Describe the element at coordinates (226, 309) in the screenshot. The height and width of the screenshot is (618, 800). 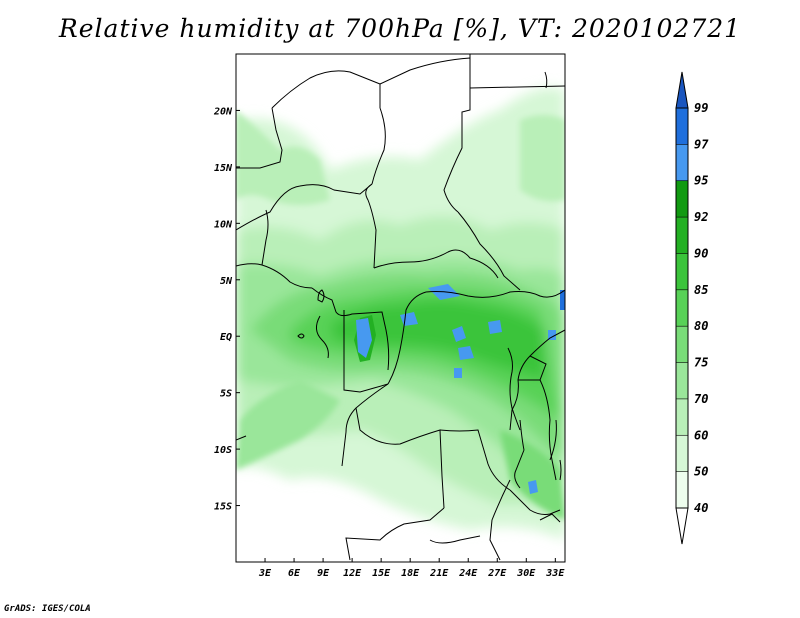
I see `y-axis: 20N 15N 10N 5N EQ 5S 10S 15S` at that location.